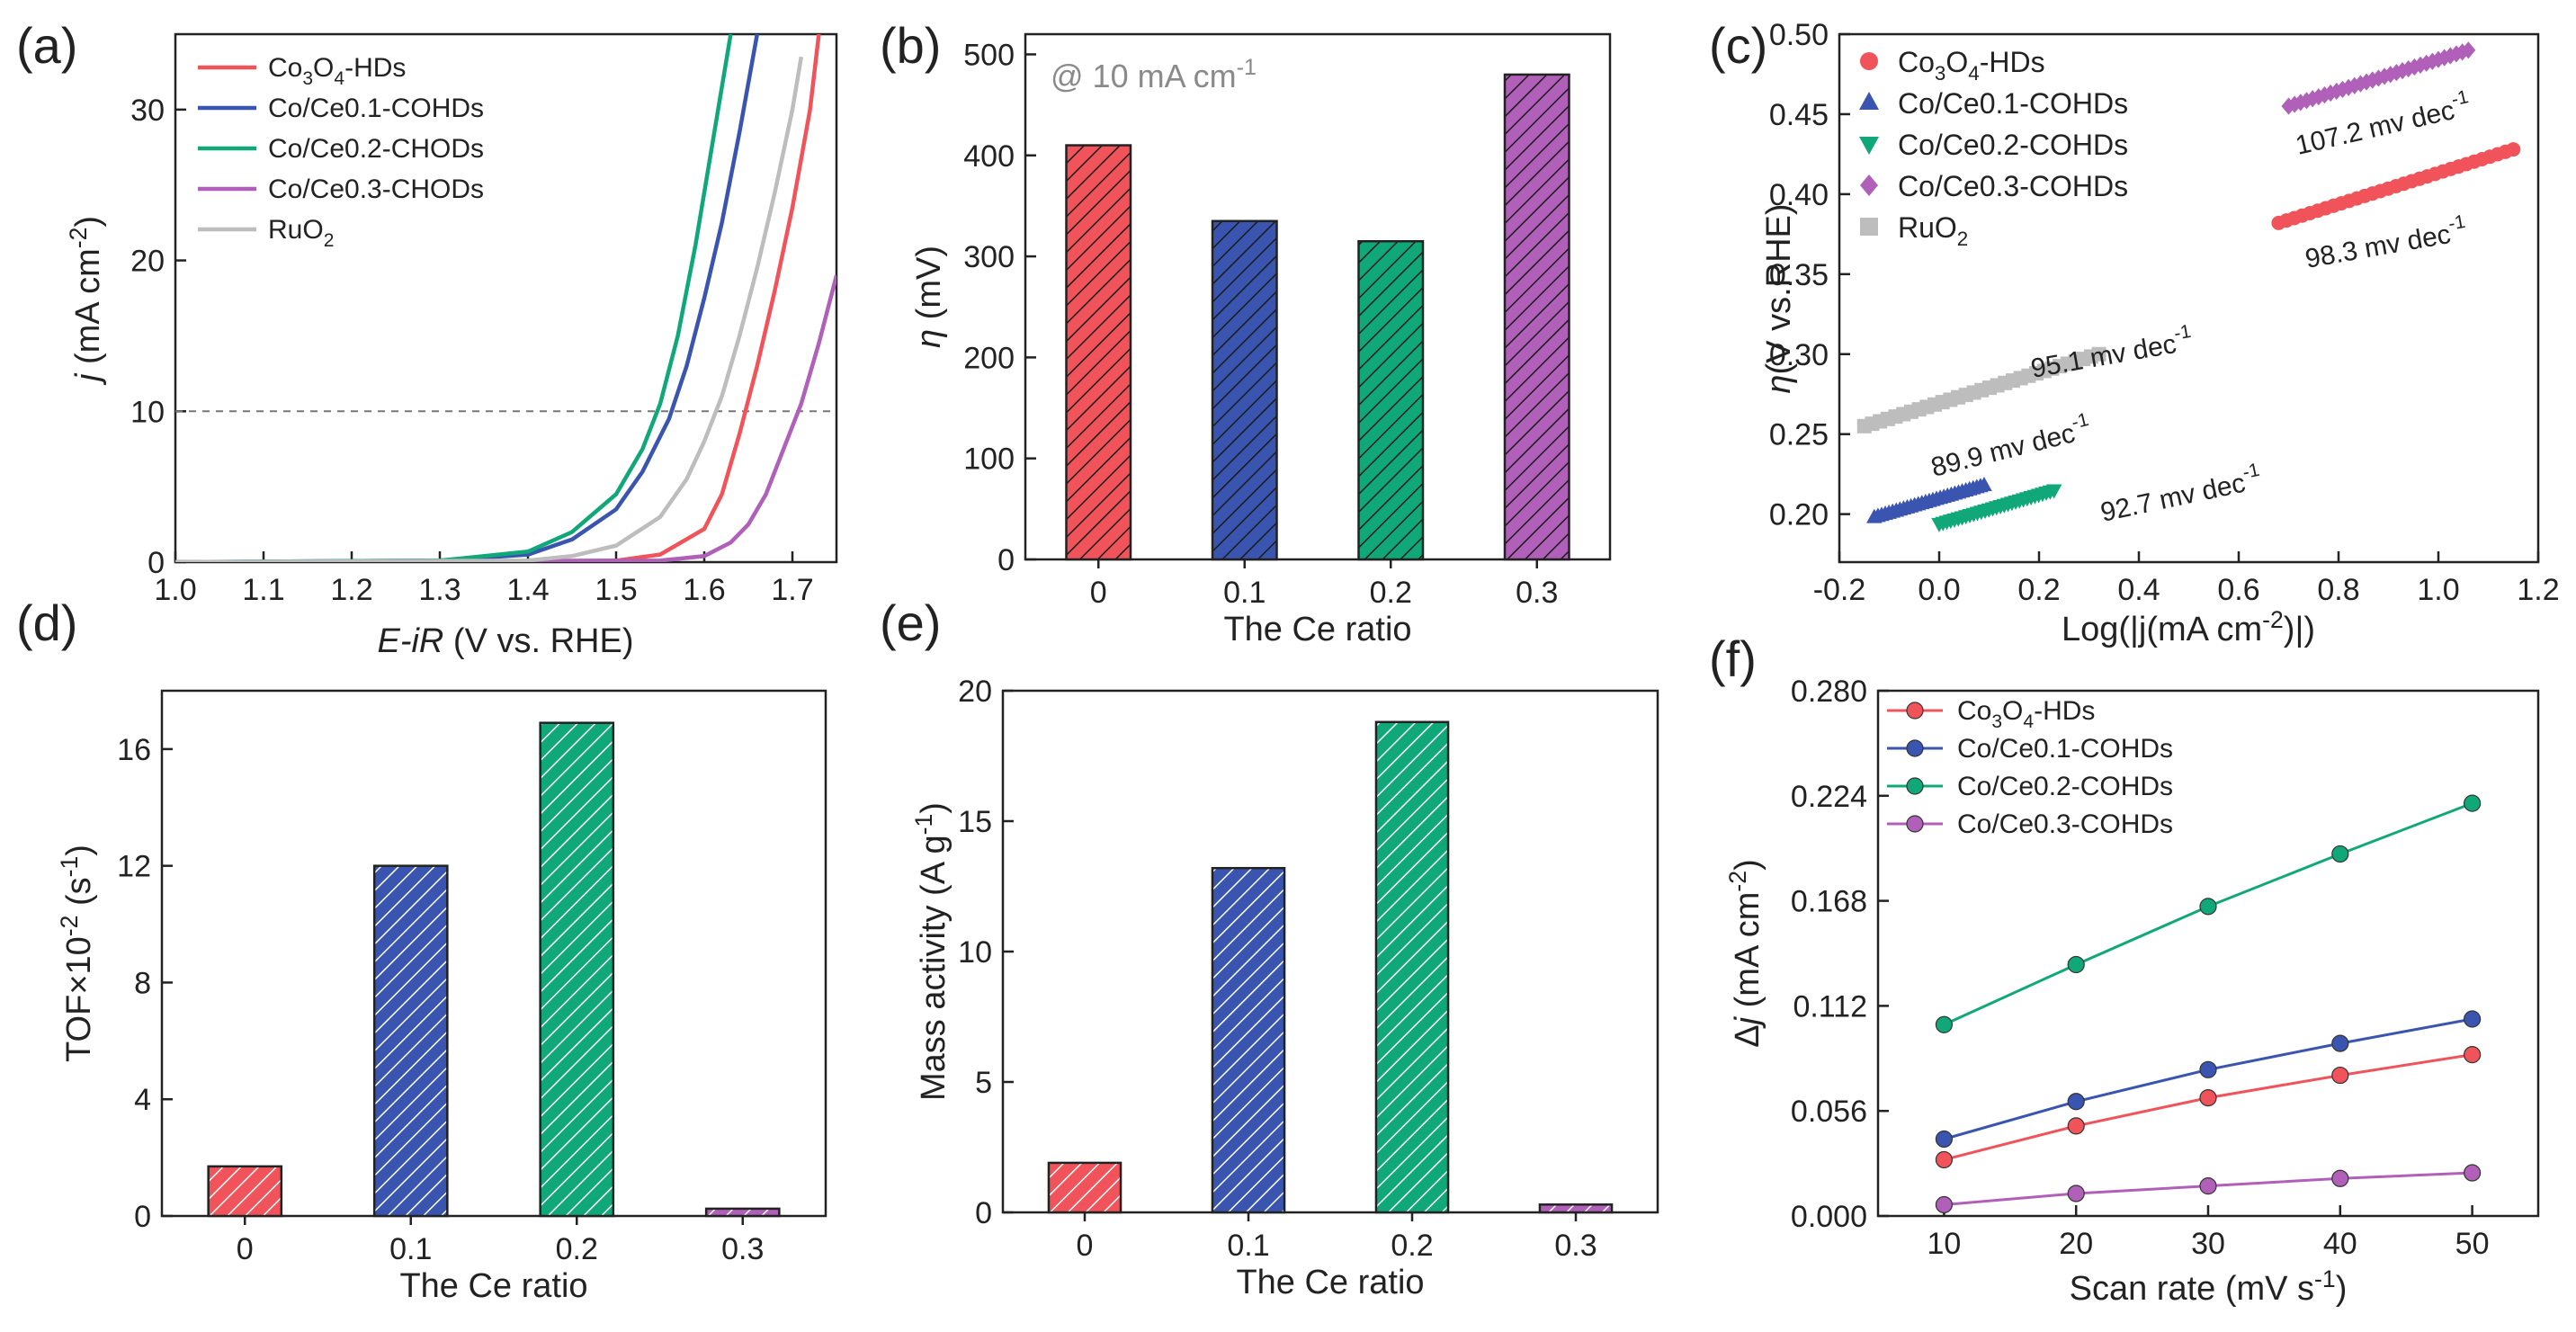  I want to click on f-x-tick-label: 40, so click(2340, 1244).